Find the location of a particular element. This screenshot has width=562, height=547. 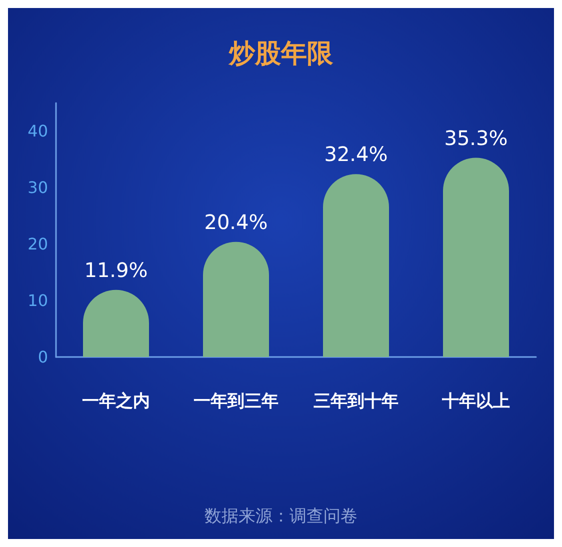

x-tick-label: 一年之内 is located at coordinates (116, 402).